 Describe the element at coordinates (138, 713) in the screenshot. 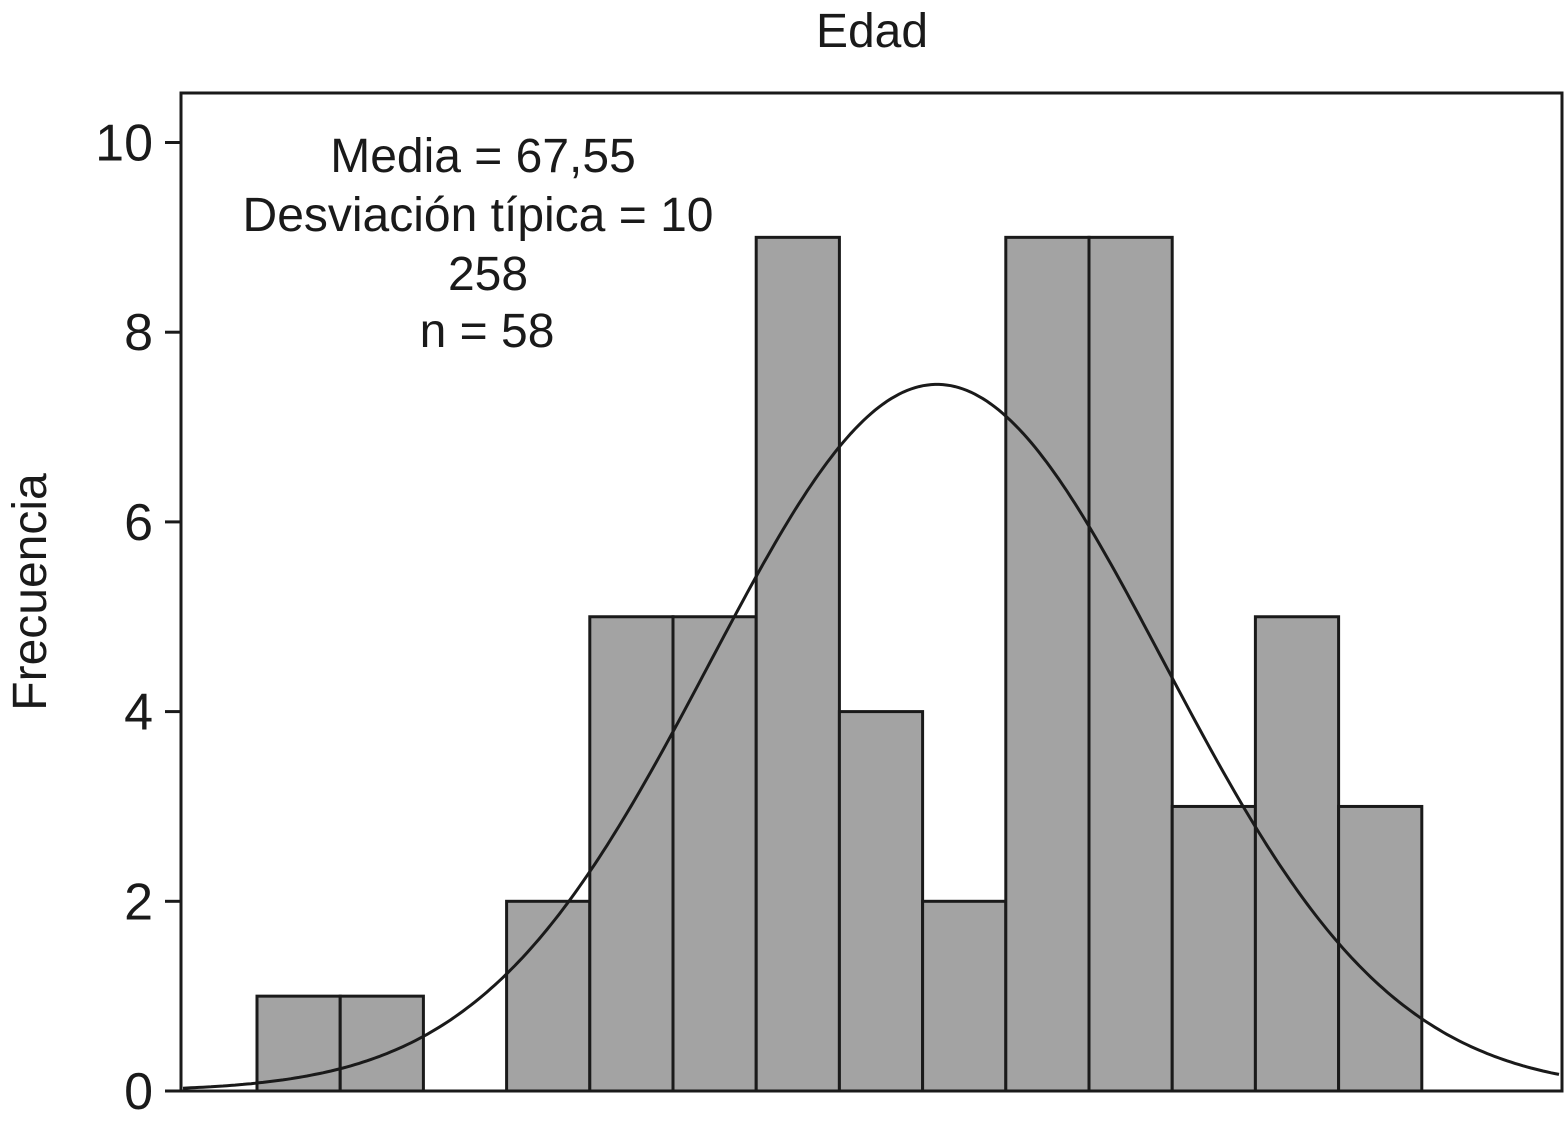

I see `y-tick-label: 4` at that location.